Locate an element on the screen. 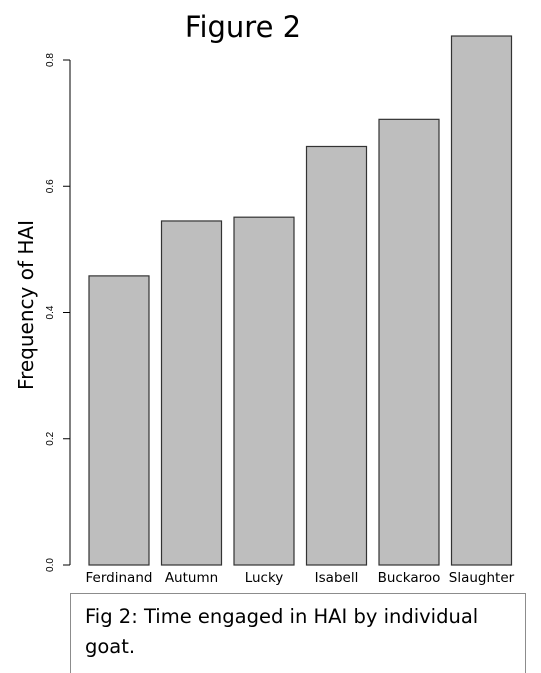  x-tick-label: Slaughter is located at coordinates (482, 578).